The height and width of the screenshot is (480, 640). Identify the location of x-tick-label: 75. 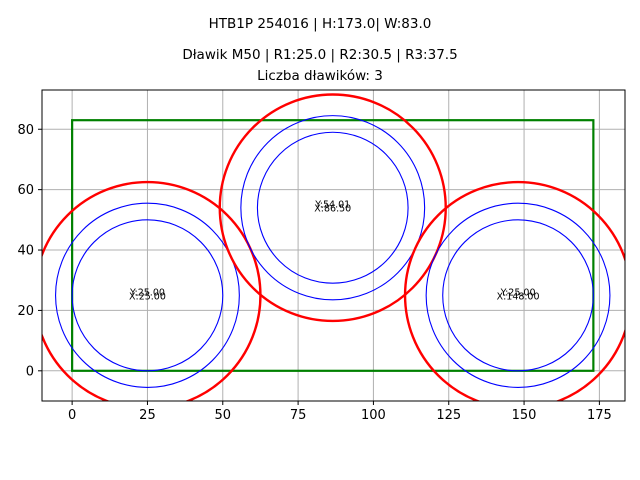
(298, 415).